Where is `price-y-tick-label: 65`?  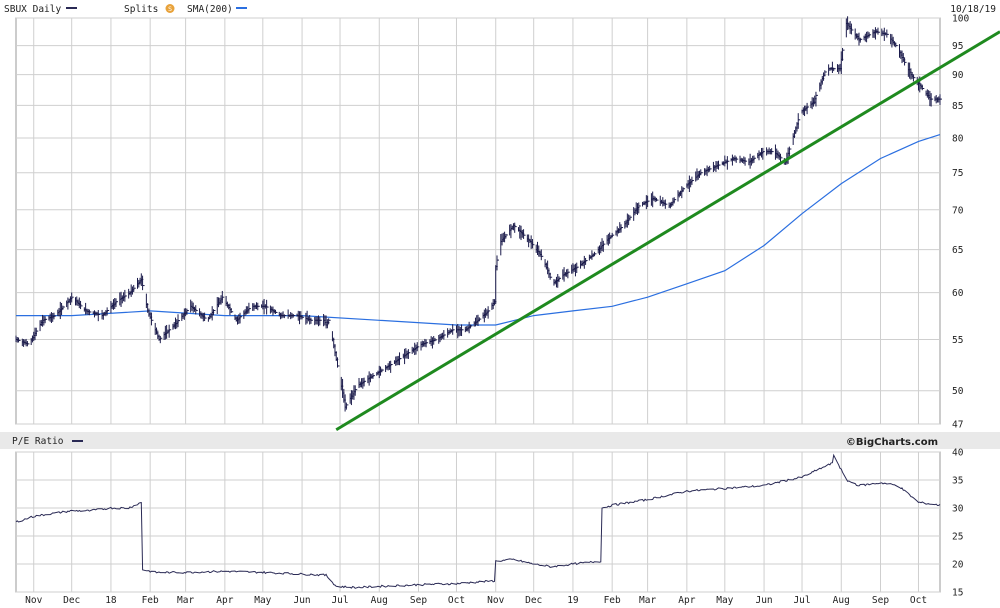 price-y-tick-label: 65 is located at coordinates (957, 250).